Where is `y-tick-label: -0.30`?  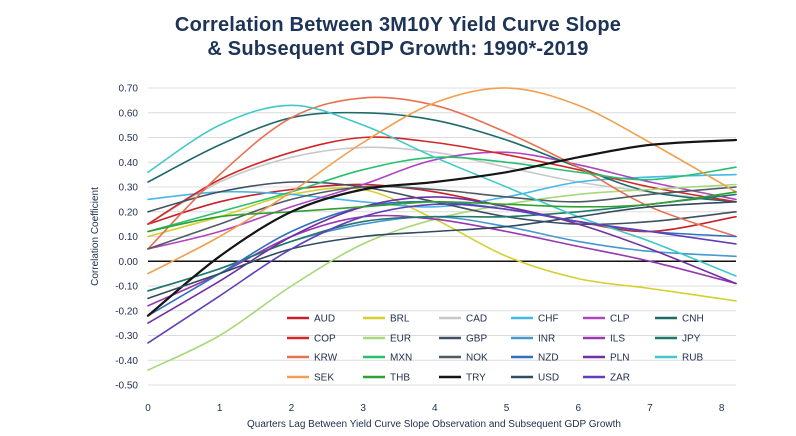
y-tick-label: -0.30 is located at coordinates (126, 336).